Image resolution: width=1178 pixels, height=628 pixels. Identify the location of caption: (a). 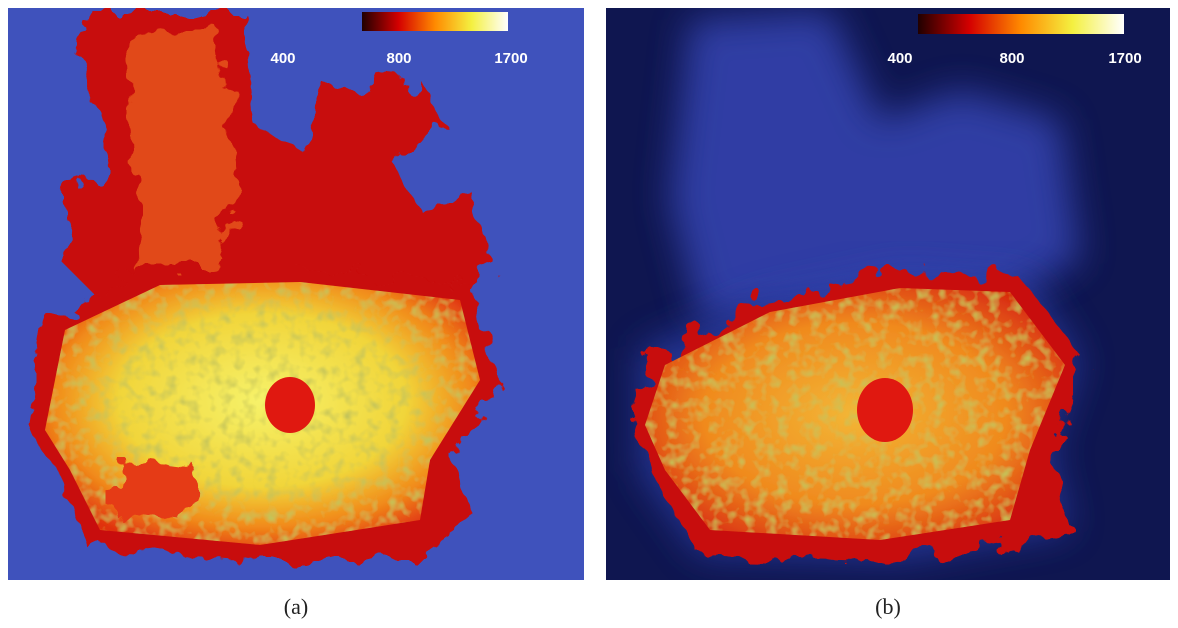
(296, 606).